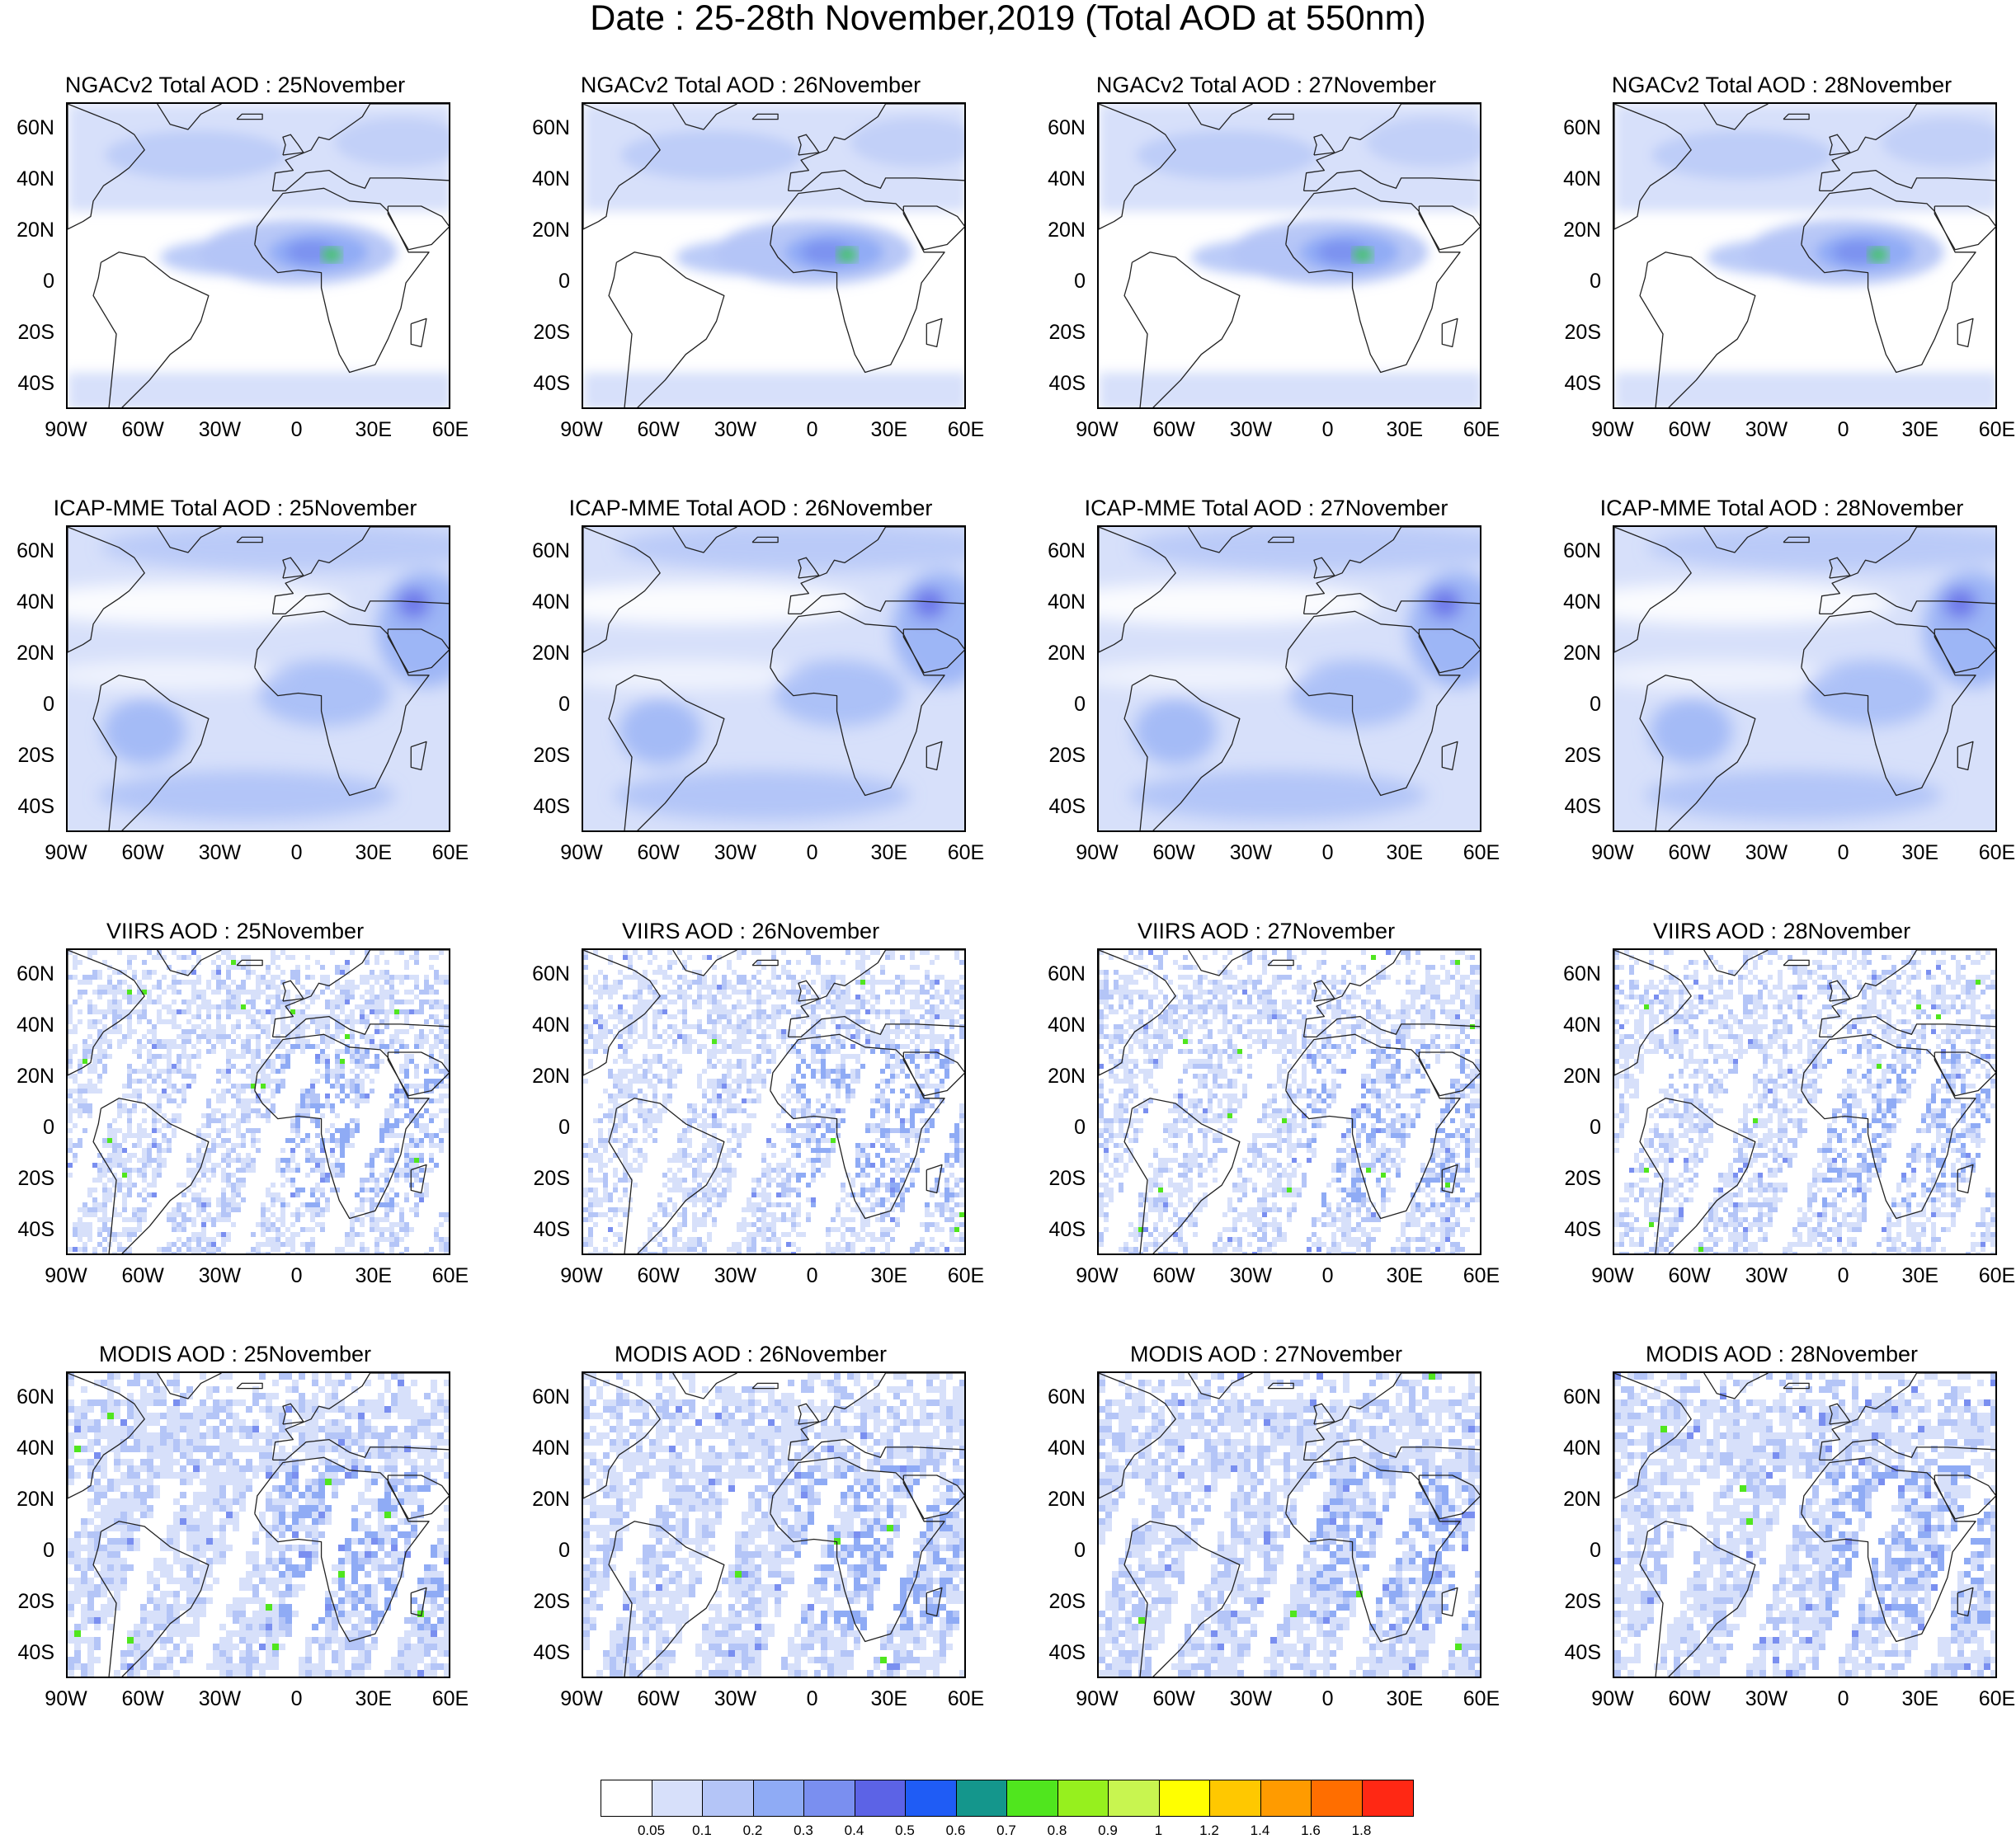  I want to click on panel-title: NGACv2 Total AOD : 28November, so click(1782, 85).